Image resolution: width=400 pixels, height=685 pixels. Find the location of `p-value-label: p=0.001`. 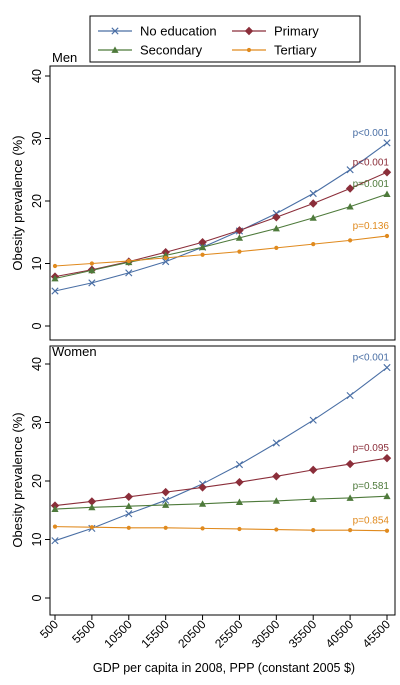

p-value-label: p=0.001 is located at coordinates (371, 184).